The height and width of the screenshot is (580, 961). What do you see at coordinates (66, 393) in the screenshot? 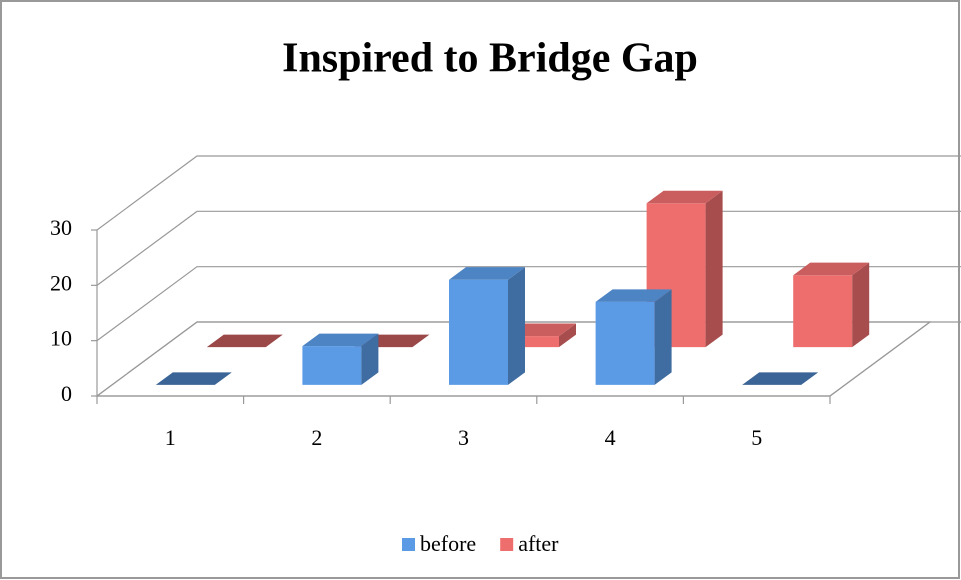
I see `y-tick-label: 0` at bounding box center [66, 393].